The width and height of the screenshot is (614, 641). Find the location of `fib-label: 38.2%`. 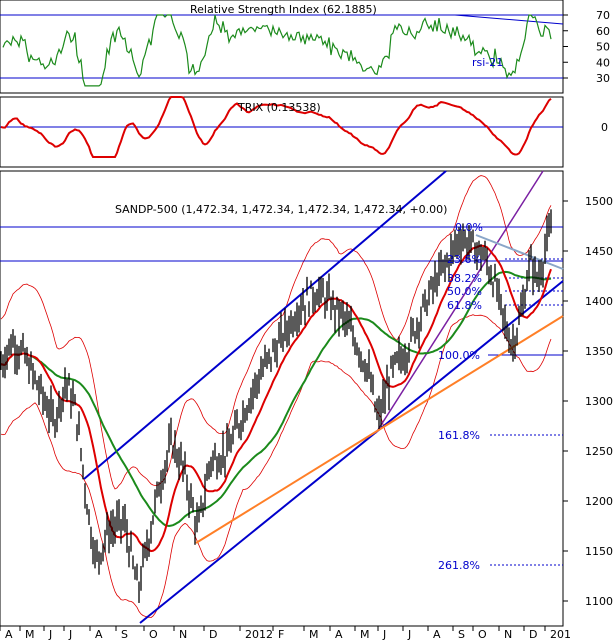

fib-label: 38.2% is located at coordinates (464, 278).